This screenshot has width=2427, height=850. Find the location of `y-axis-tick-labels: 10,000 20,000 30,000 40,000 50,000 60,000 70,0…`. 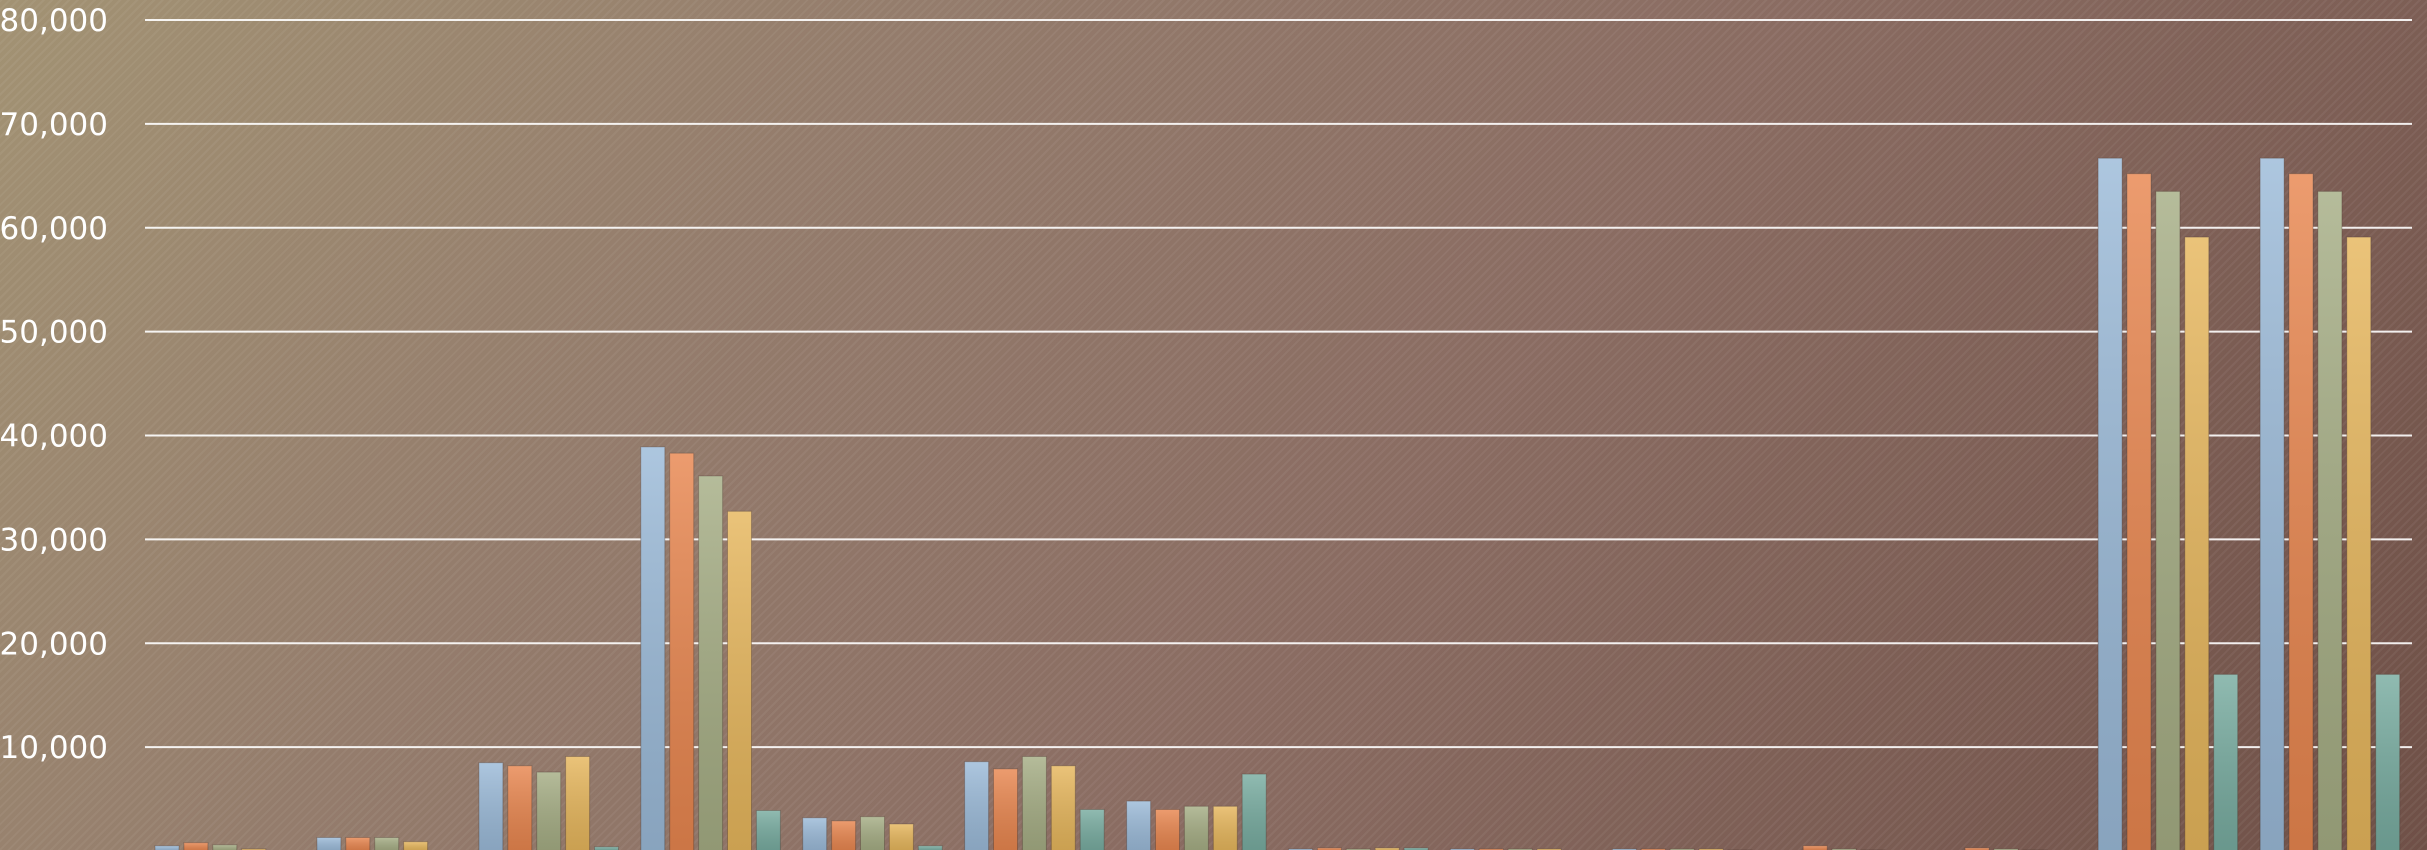

y-axis-tick-labels: 10,000 20,000 30,000 40,000 50,000 60,000 70,0… is located at coordinates (54, 384).